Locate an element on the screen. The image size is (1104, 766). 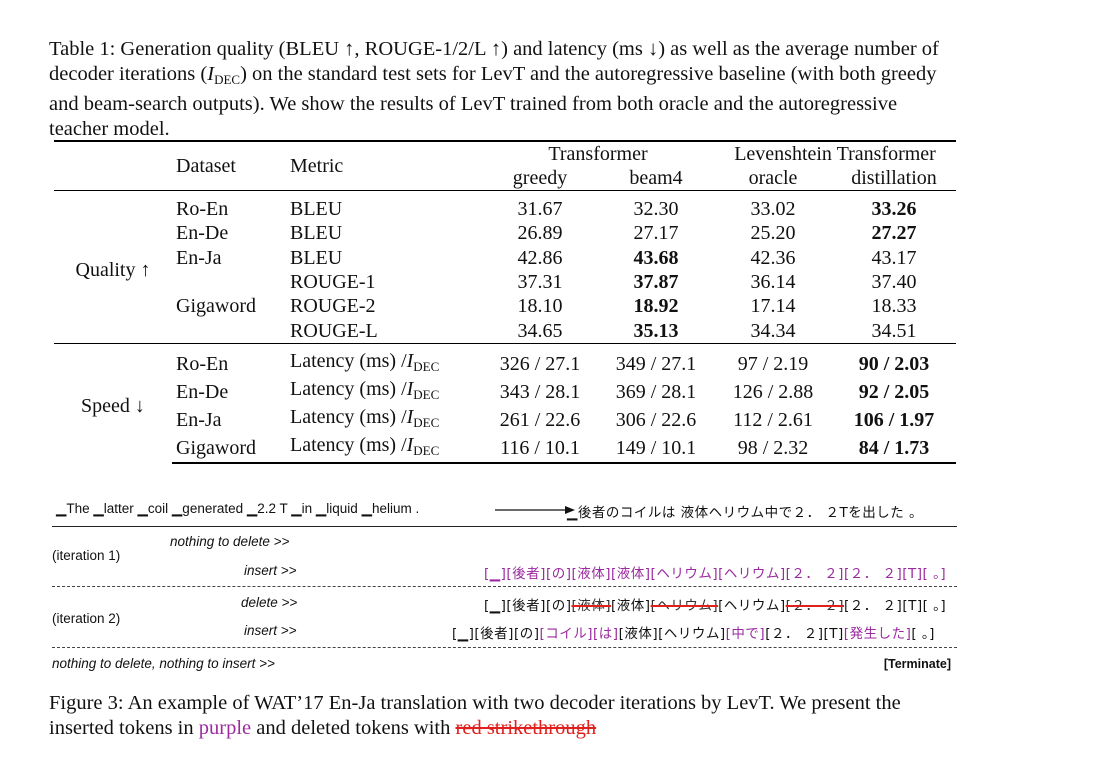
cell-beam4: 369 / 28.1 is located at coordinates (656, 391).